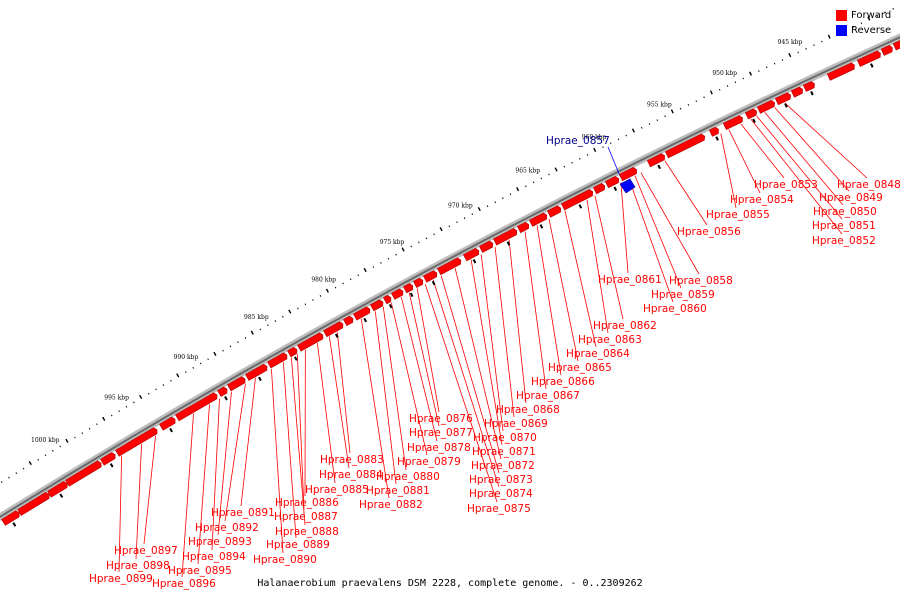  I want to click on gene-label: Hprae_0851, so click(844, 226).